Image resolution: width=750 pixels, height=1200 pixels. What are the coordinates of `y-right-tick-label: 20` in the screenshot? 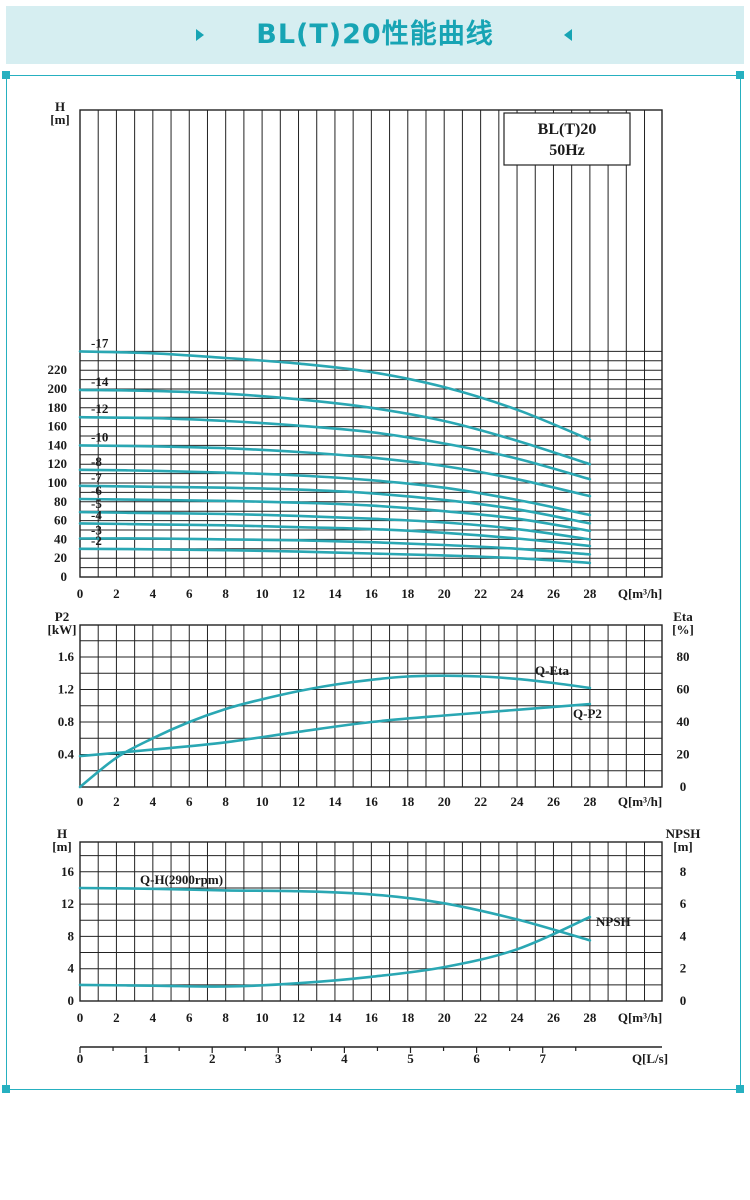 It's located at (683, 754).